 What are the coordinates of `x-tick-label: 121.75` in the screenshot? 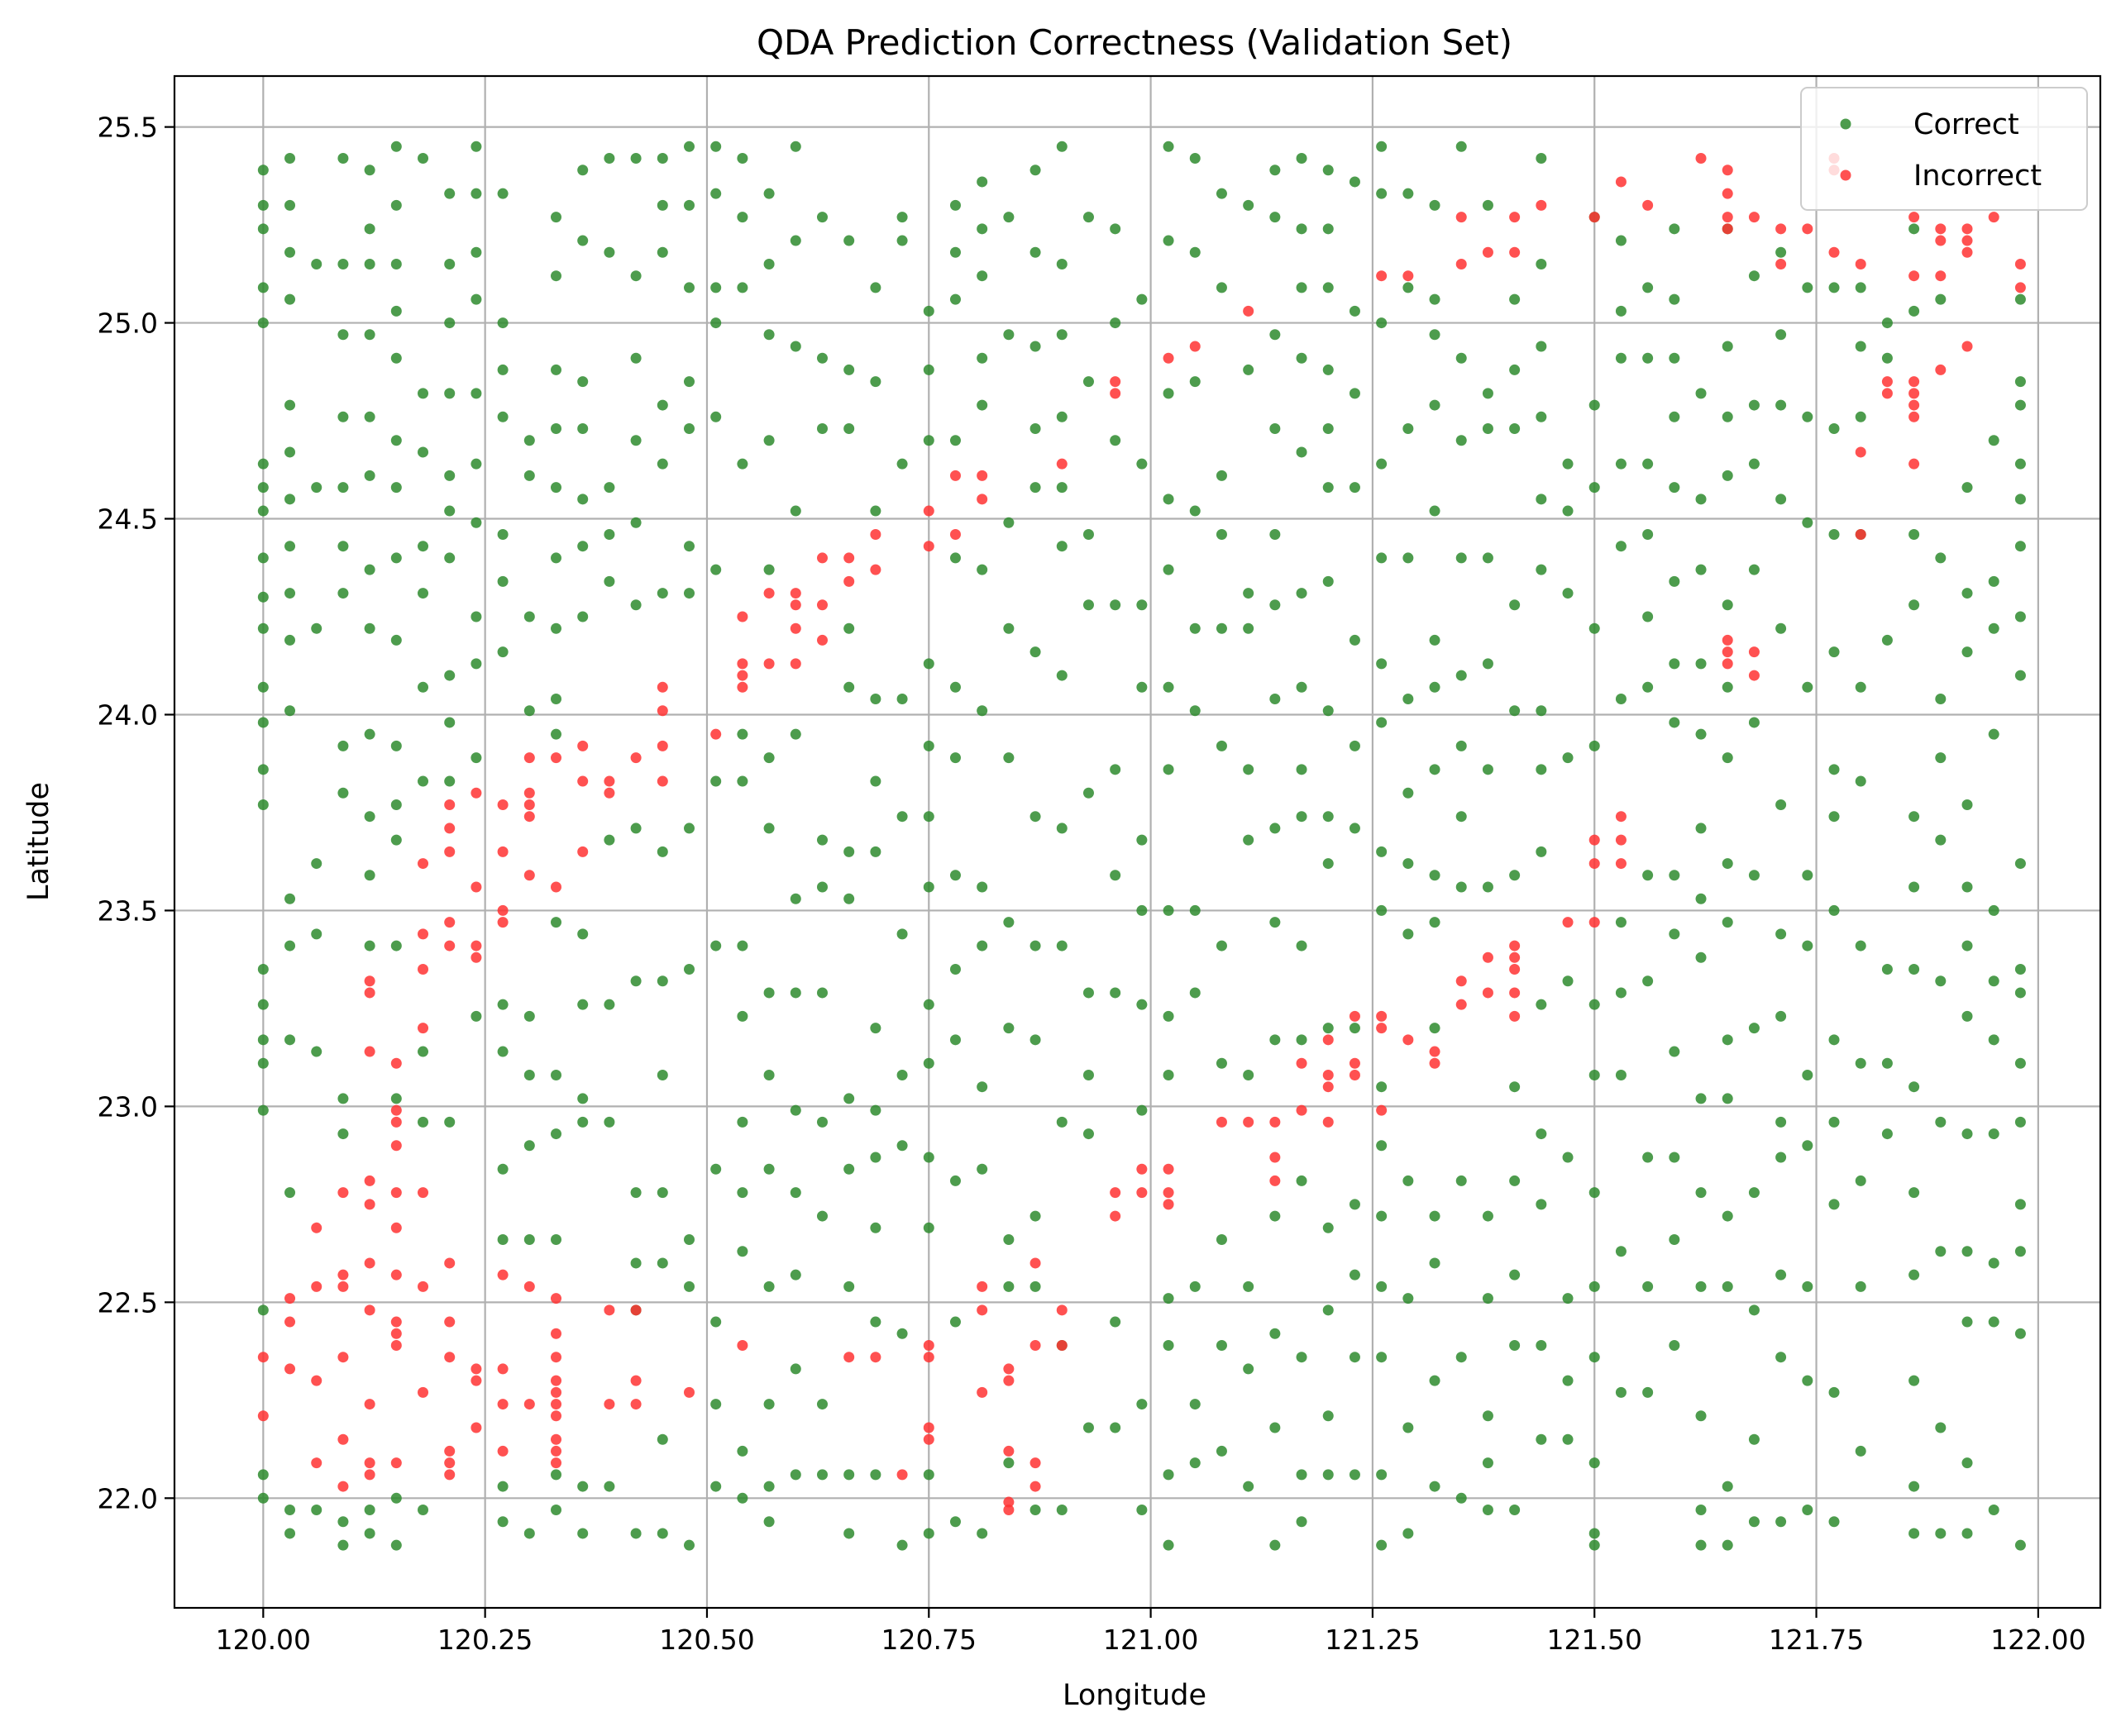 It's located at (1816, 1640).